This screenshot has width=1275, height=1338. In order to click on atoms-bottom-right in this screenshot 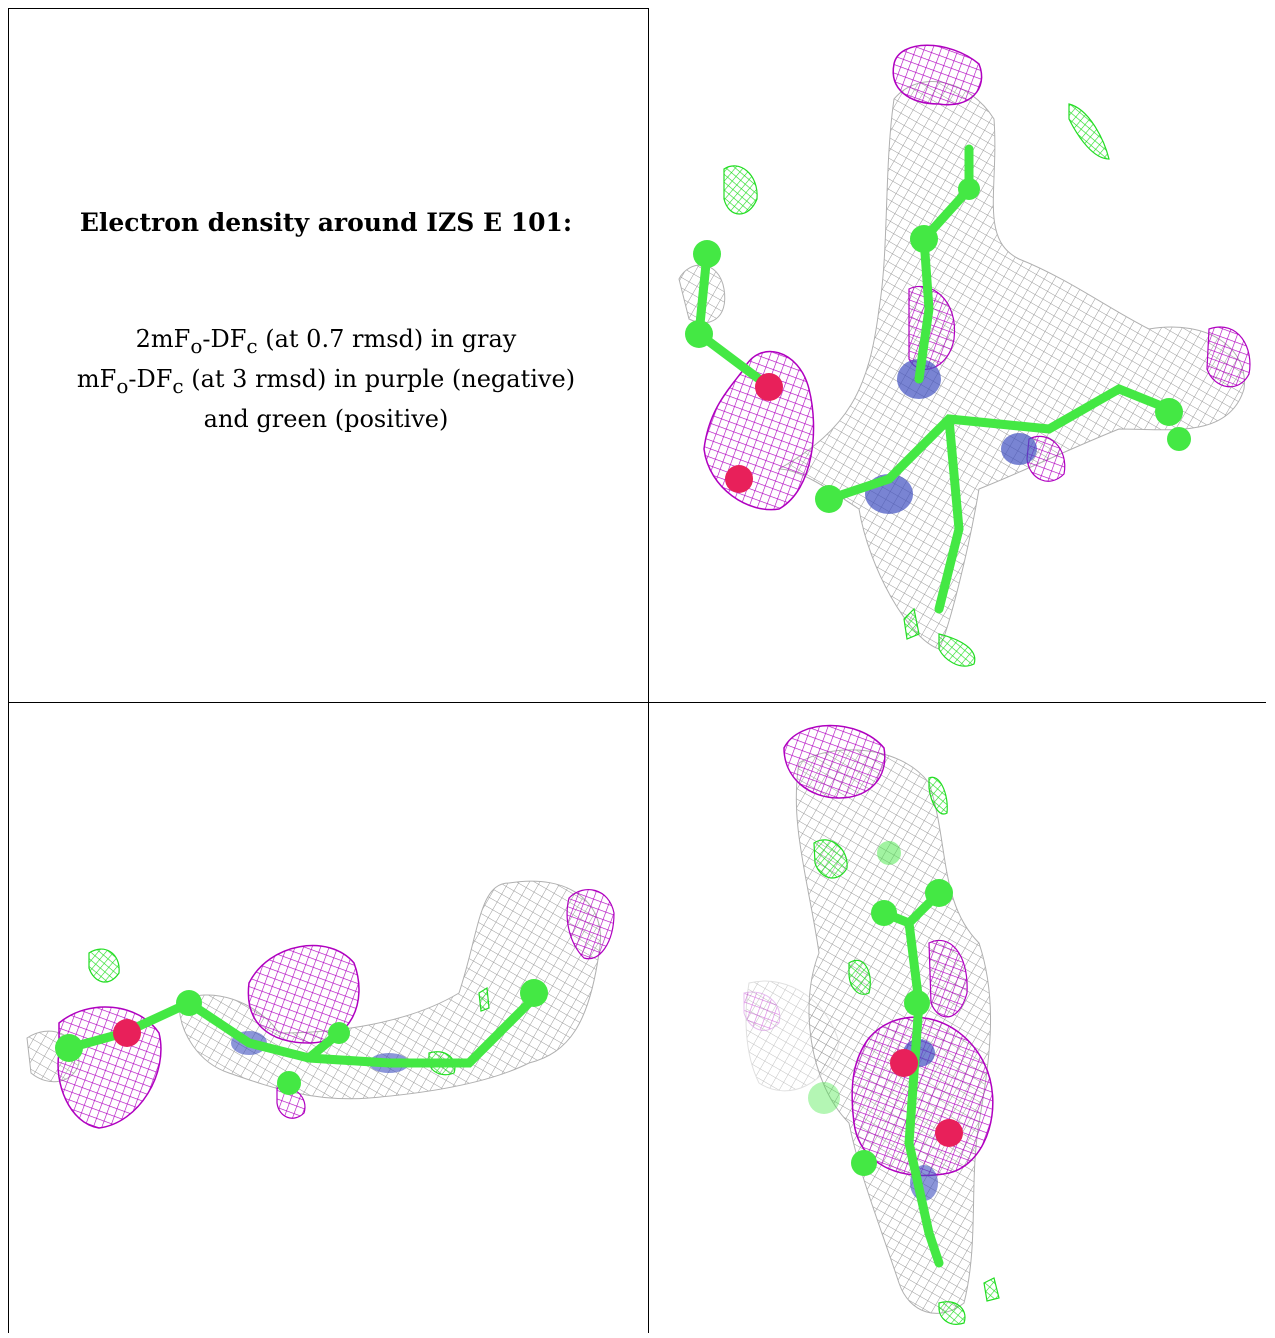, I will do `click(885, 1008)`.